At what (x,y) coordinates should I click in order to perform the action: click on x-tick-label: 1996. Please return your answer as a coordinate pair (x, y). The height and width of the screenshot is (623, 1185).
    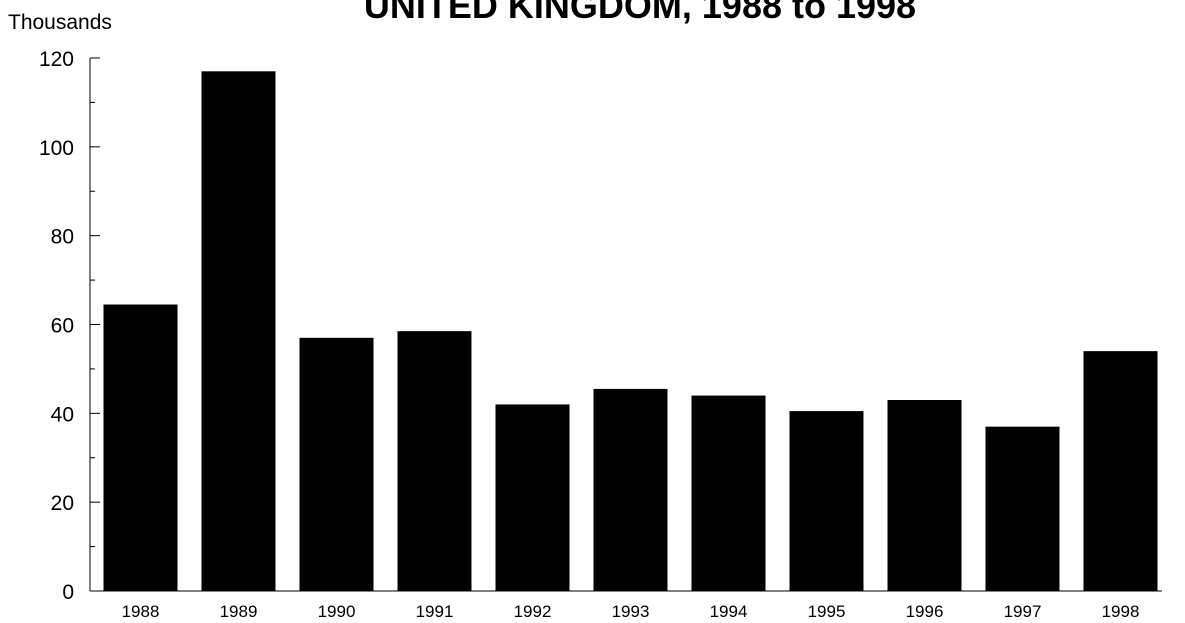
    Looking at the image, I should click on (925, 611).